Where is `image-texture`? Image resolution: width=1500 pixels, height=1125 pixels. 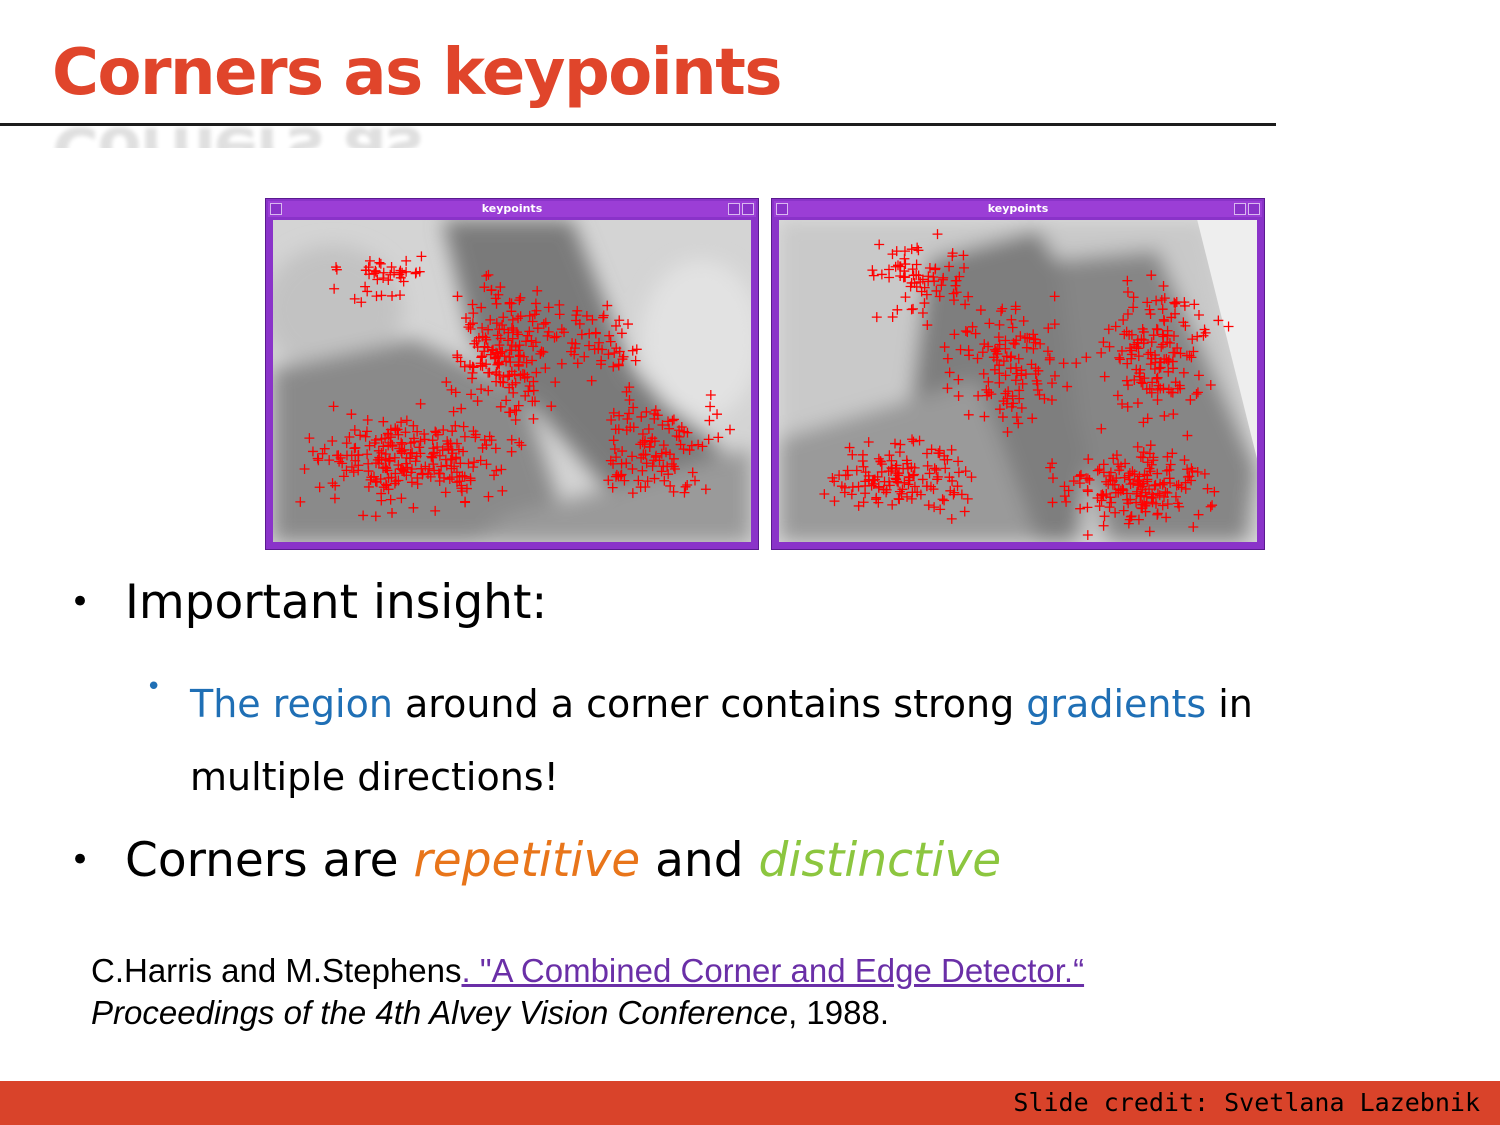
image-texture is located at coordinates (1018, 381).